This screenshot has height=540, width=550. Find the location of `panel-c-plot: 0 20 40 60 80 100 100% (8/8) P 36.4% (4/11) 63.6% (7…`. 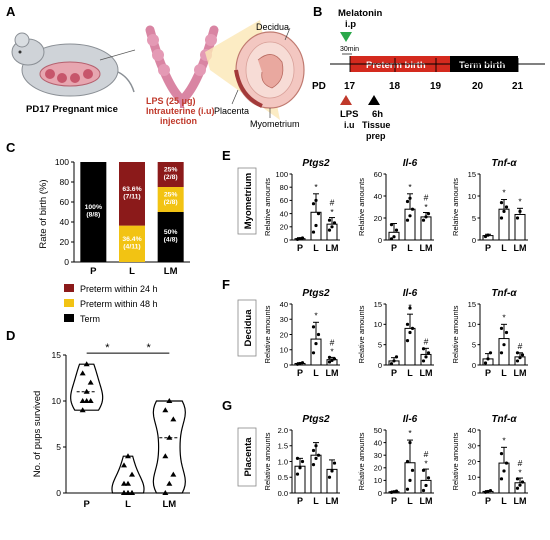

panel-c-plot: 0 20 40 60 80 100 100% (8/8) P 36.4% (4/11) 63.6% (7… is located at coordinates (122, 217).